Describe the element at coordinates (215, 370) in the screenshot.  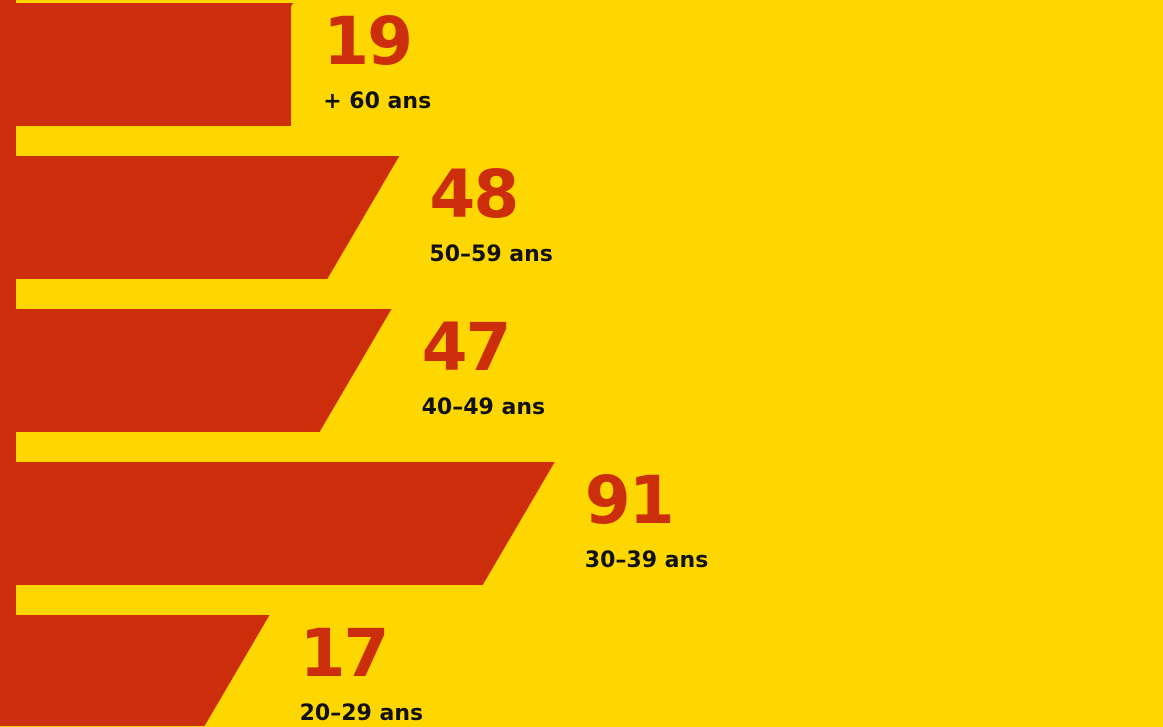
I see `bar-40-49-ans` at that location.